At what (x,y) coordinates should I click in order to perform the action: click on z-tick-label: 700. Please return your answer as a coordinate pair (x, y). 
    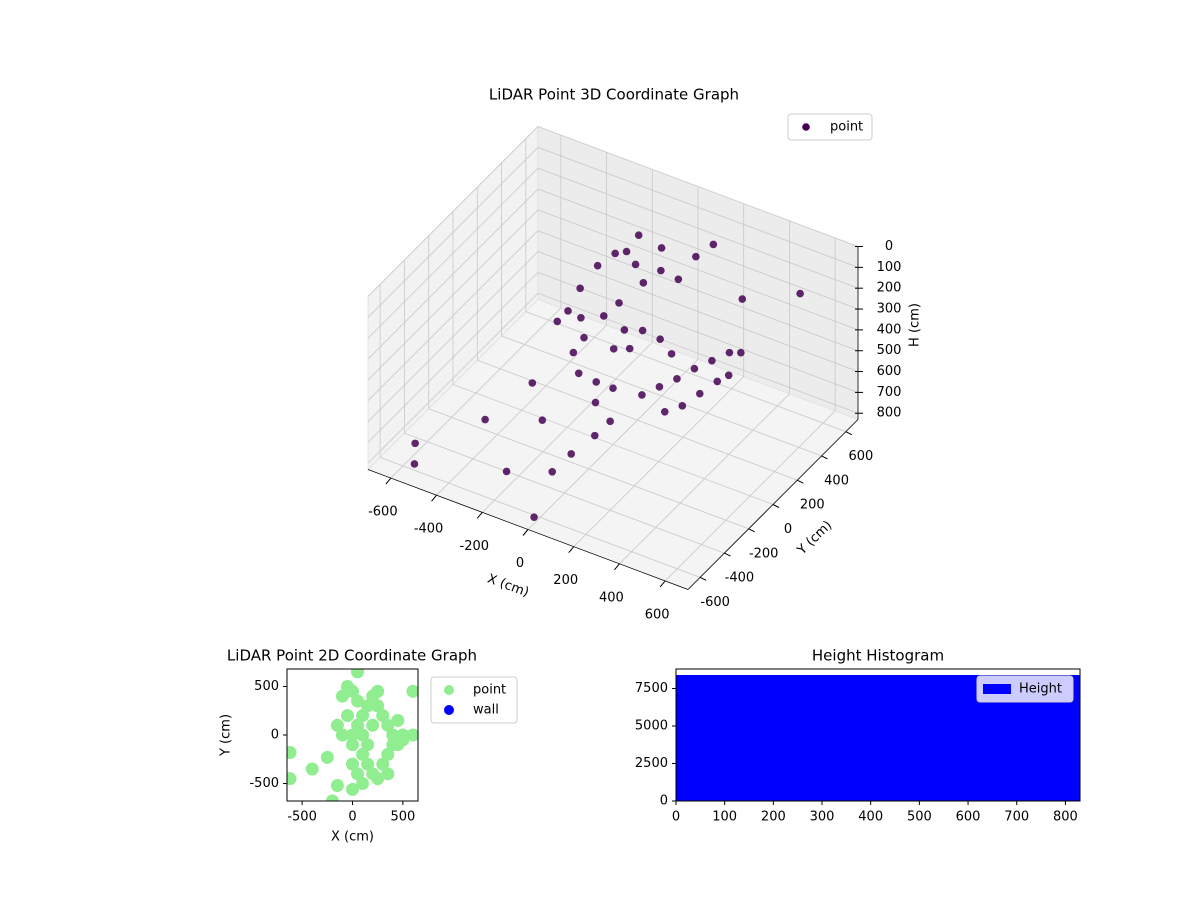
    Looking at the image, I should click on (889, 392).